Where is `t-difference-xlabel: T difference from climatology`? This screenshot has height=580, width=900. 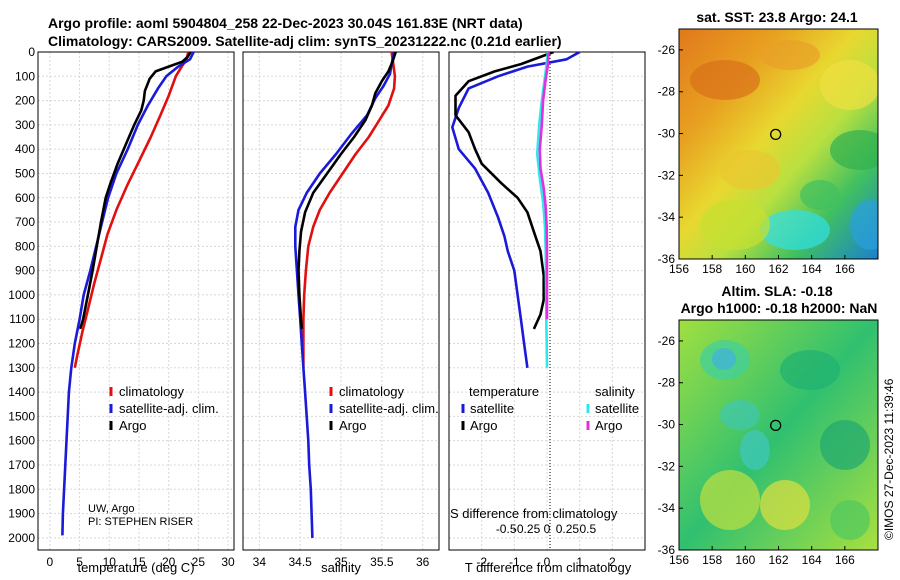 t-difference-xlabel: T difference from climatology is located at coordinates (548, 567).